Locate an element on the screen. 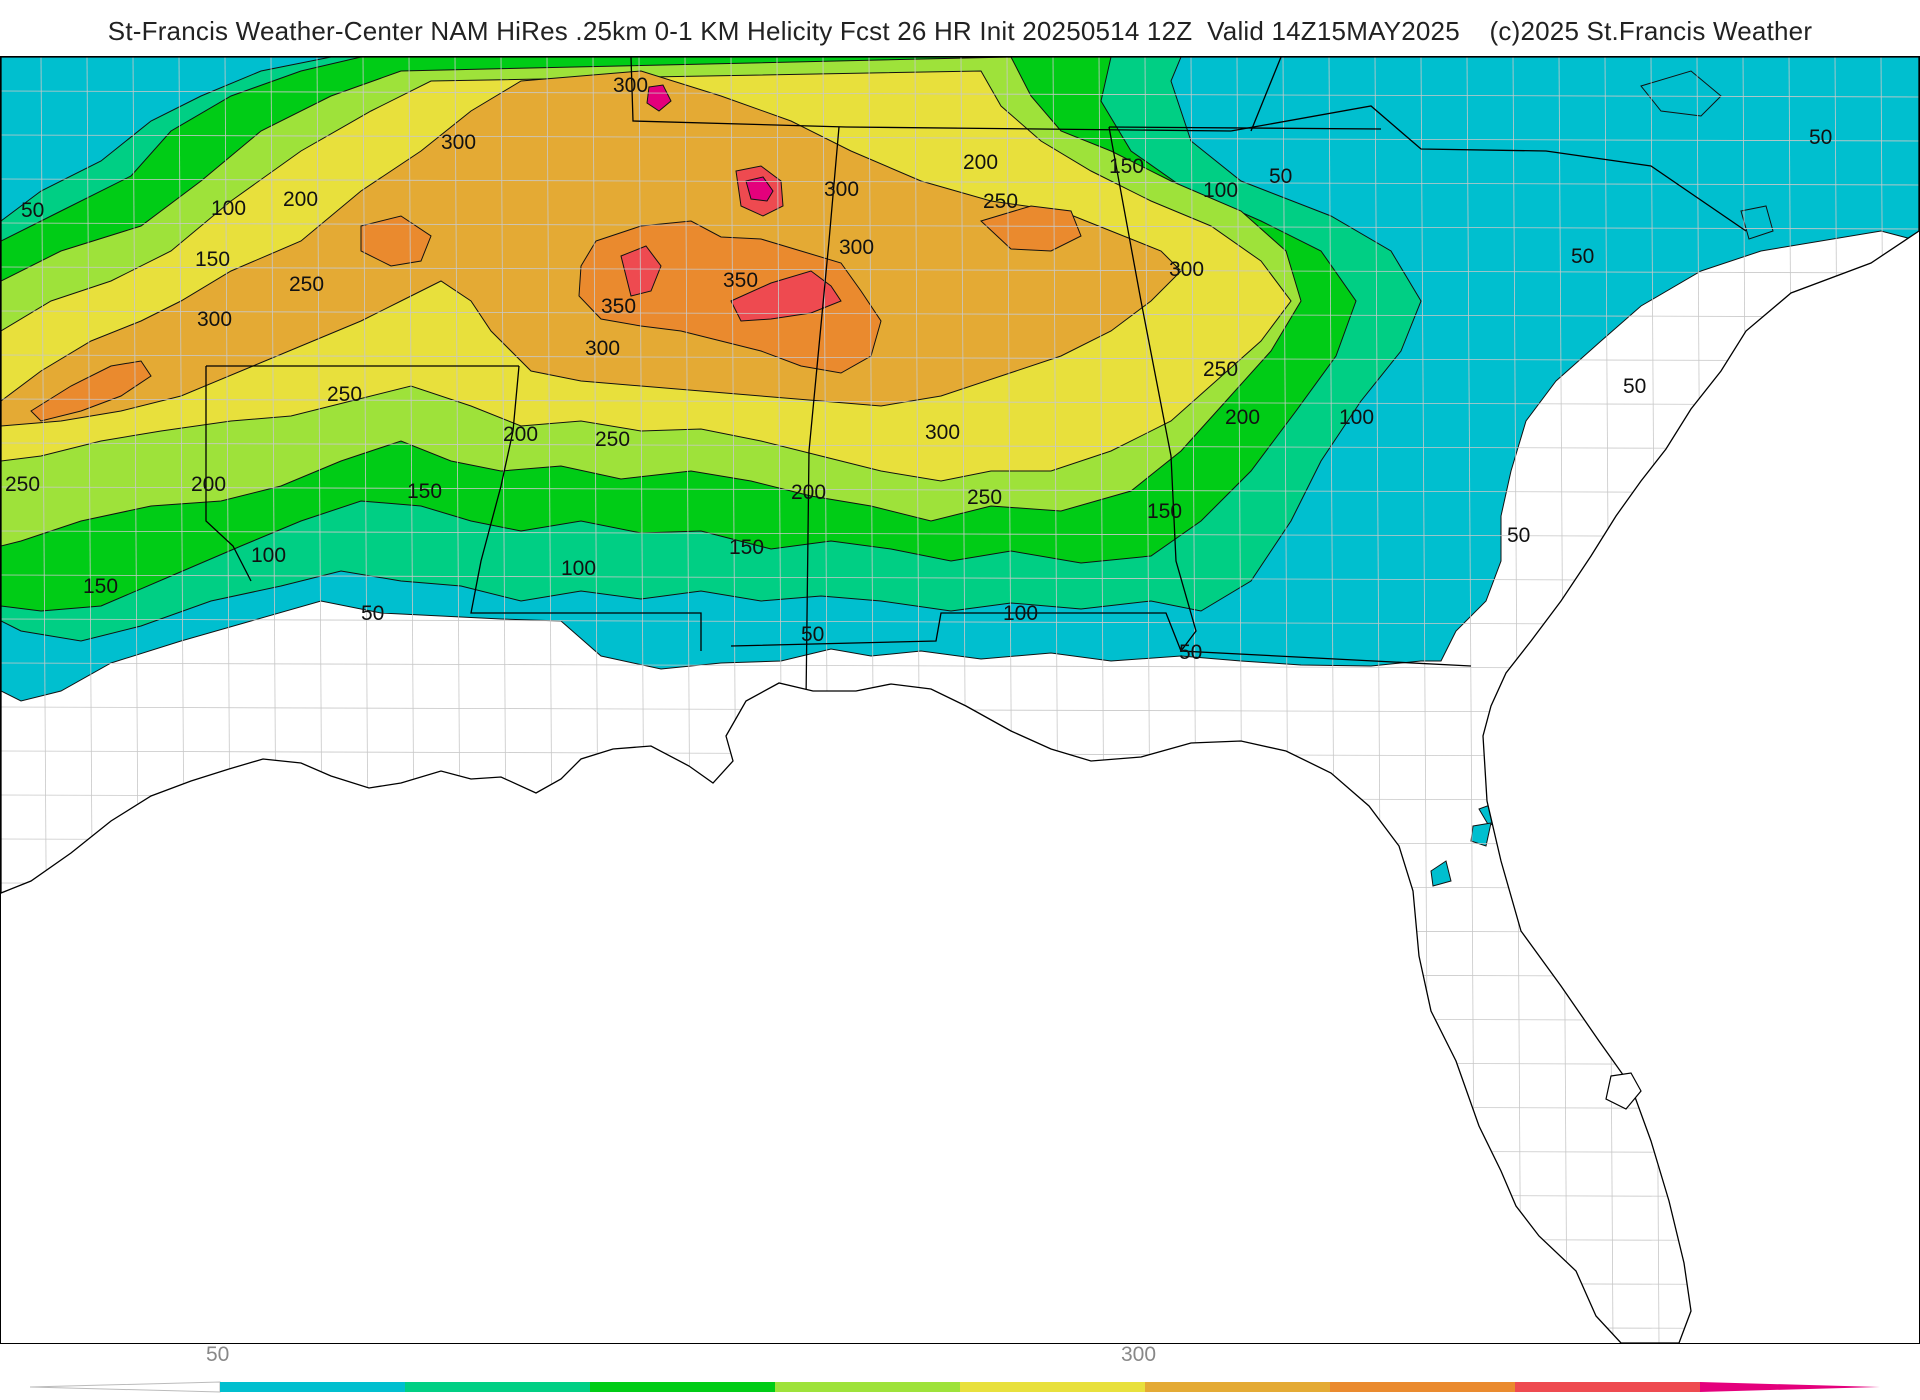 The image size is (1920, 1400). colorbar-low-arrow is located at coordinates (125, 1387).